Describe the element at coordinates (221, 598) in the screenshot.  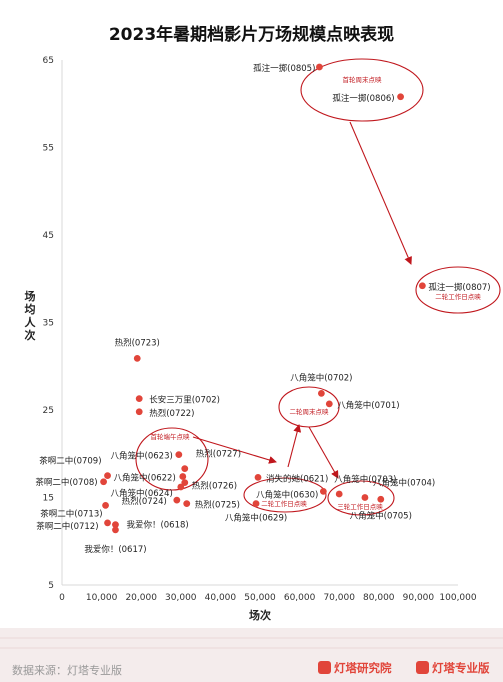
I see `x-tick-label: 40,000` at that location.